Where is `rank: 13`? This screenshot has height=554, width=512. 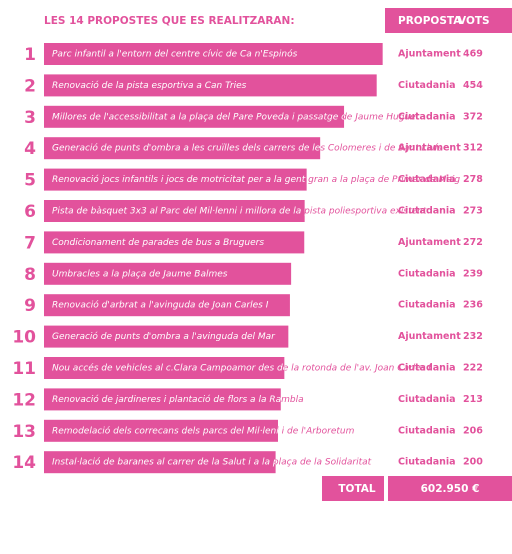 rank: 13 is located at coordinates (24, 432).